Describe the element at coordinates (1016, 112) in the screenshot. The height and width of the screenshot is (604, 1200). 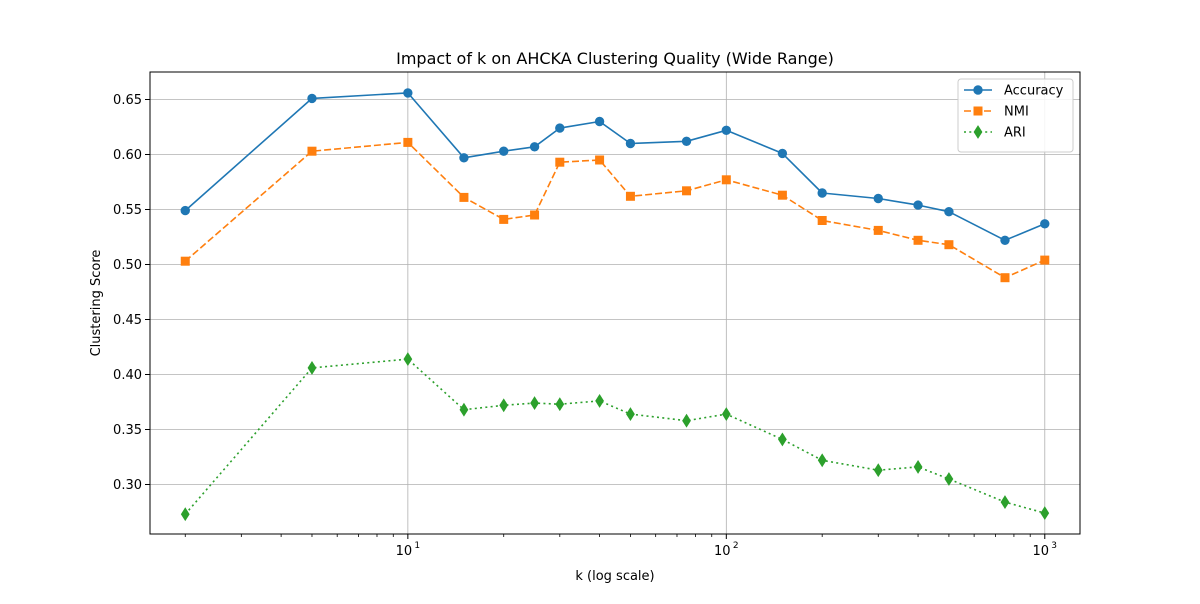
I see `legend-label-nmi: NMI` at that location.